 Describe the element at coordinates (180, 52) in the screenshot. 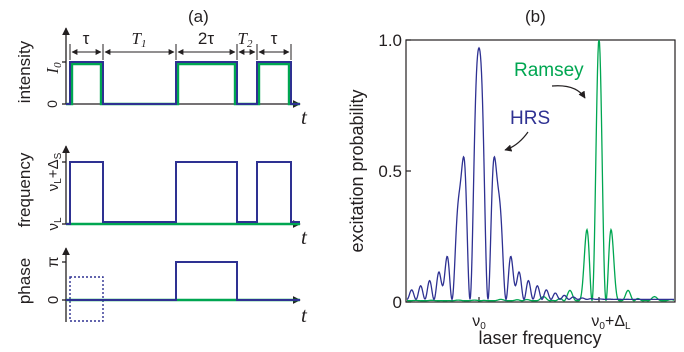

I see `segment-markers` at that location.